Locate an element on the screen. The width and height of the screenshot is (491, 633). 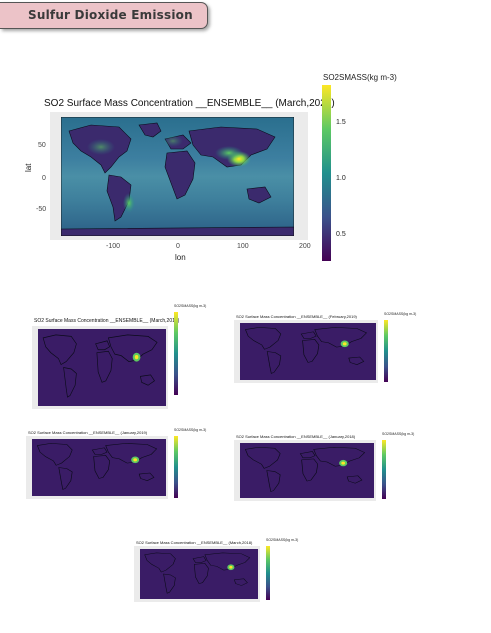
x-tick-label: 0 is located at coordinates (178, 246).